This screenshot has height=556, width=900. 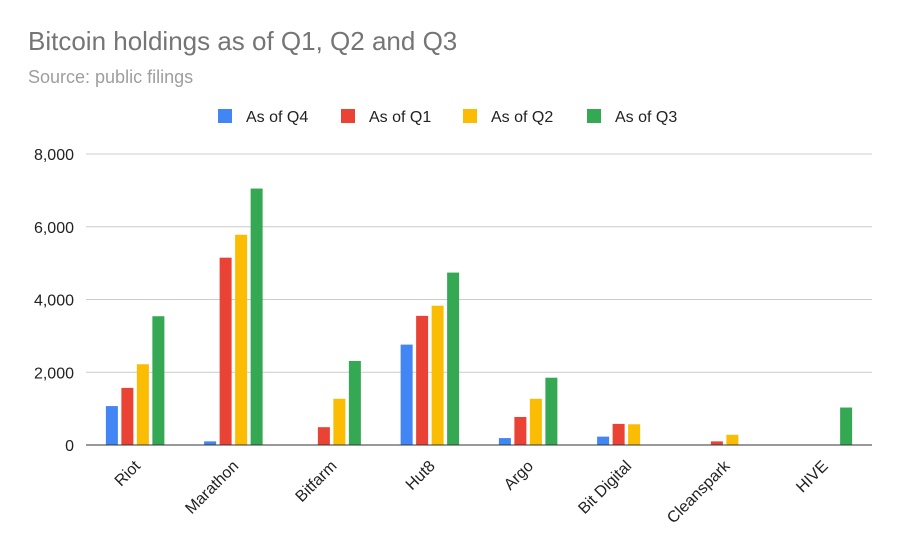 What do you see at coordinates (317, 482) in the screenshot?
I see `x-tick-label: Bitfarm` at bounding box center [317, 482].